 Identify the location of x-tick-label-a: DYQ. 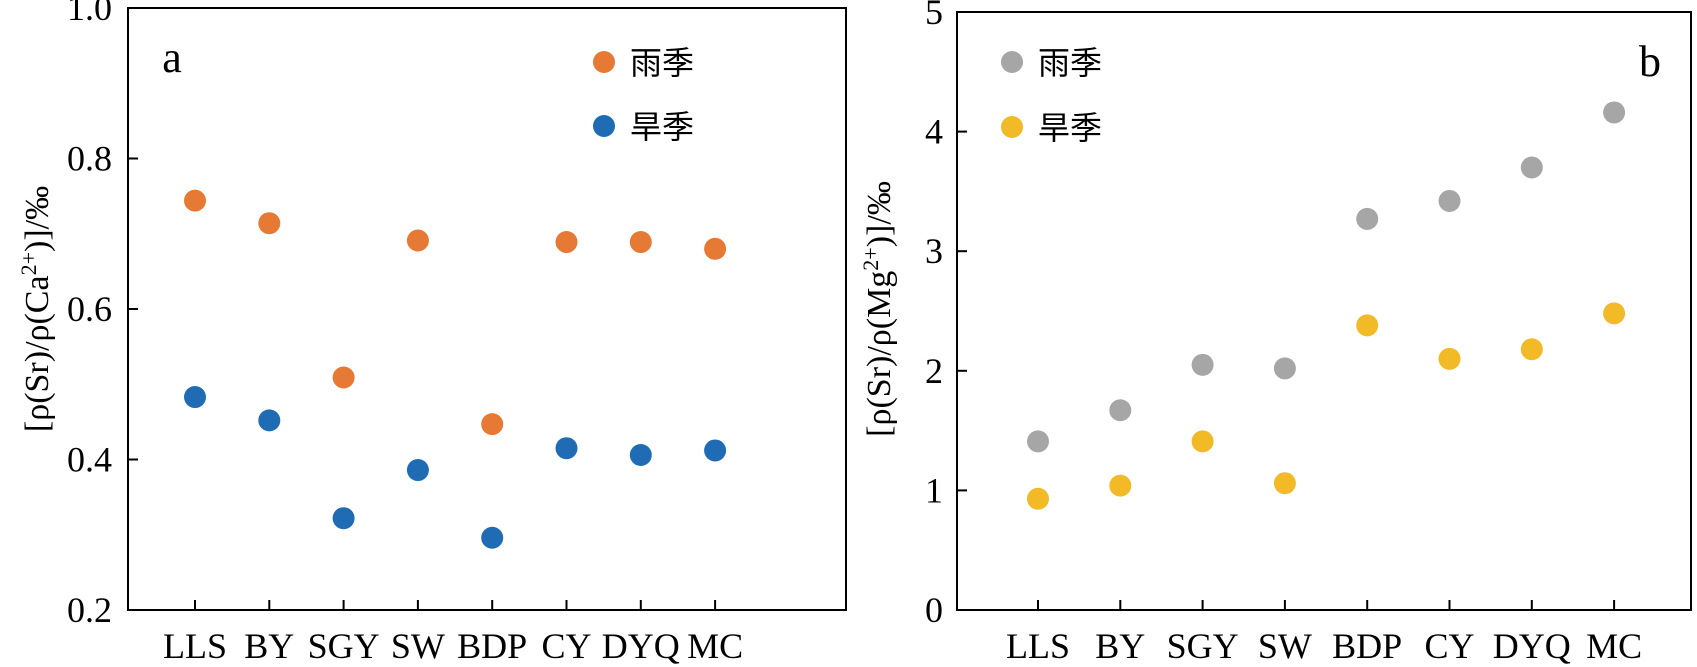
(641, 646).